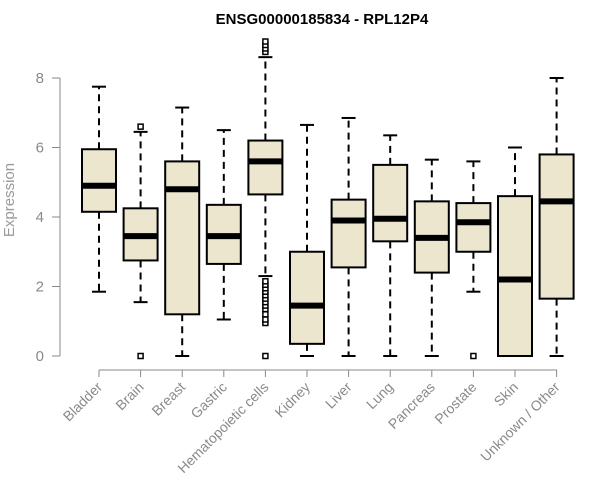  I want to click on y-tick-label: 8, so click(40, 78).